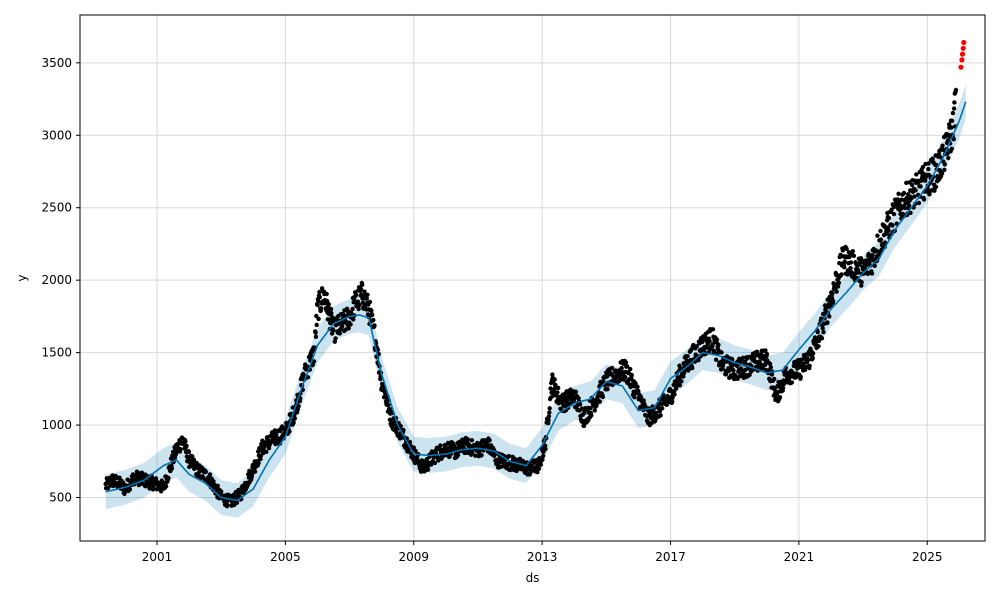  I want to click on y-tick-label: 500, so click(60, 498).